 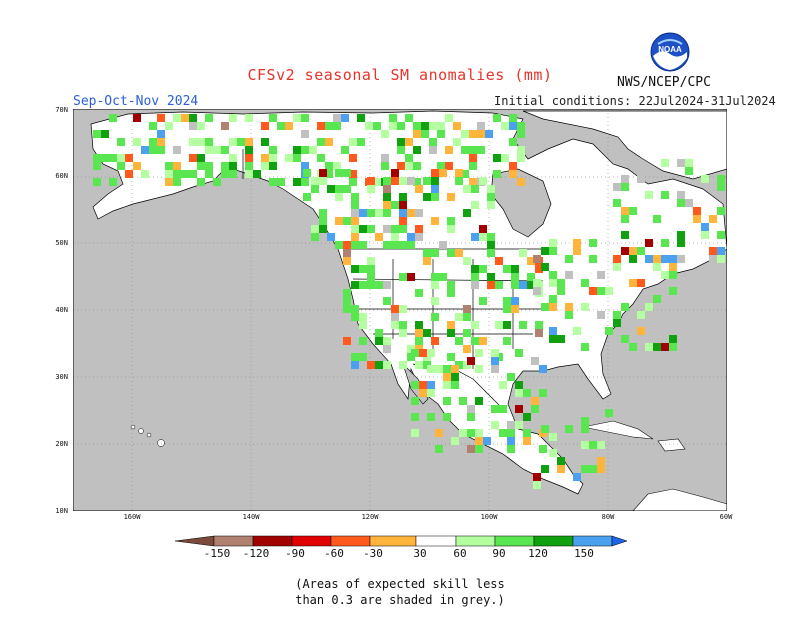 I want to click on lat-label-20n: 20N, so click(x=61, y=444).